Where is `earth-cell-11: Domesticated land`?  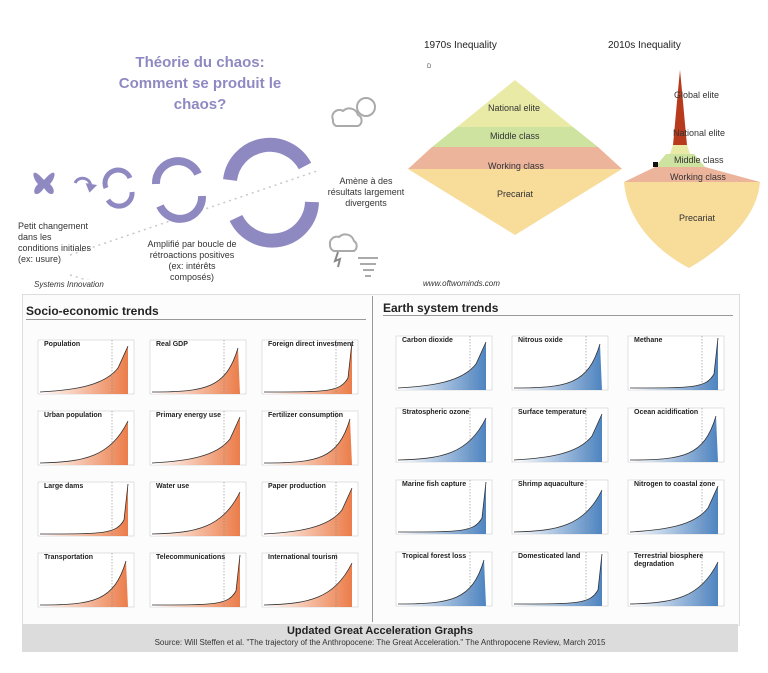
earth-cell-11: Domesticated land is located at coordinates (564, 582).